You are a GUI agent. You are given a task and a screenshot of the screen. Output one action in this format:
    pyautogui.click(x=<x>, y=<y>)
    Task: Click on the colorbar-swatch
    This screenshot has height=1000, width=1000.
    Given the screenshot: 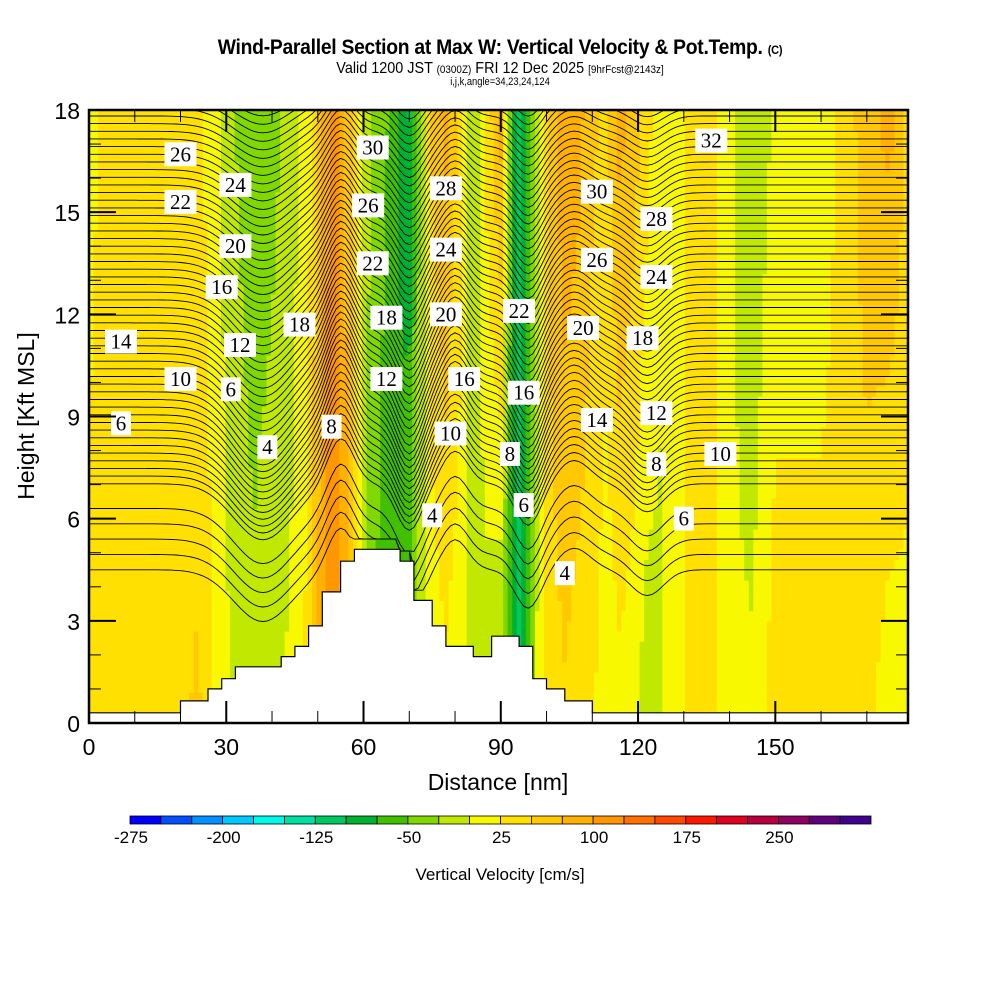 What is the action you would take?
    pyautogui.click(x=423, y=820)
    